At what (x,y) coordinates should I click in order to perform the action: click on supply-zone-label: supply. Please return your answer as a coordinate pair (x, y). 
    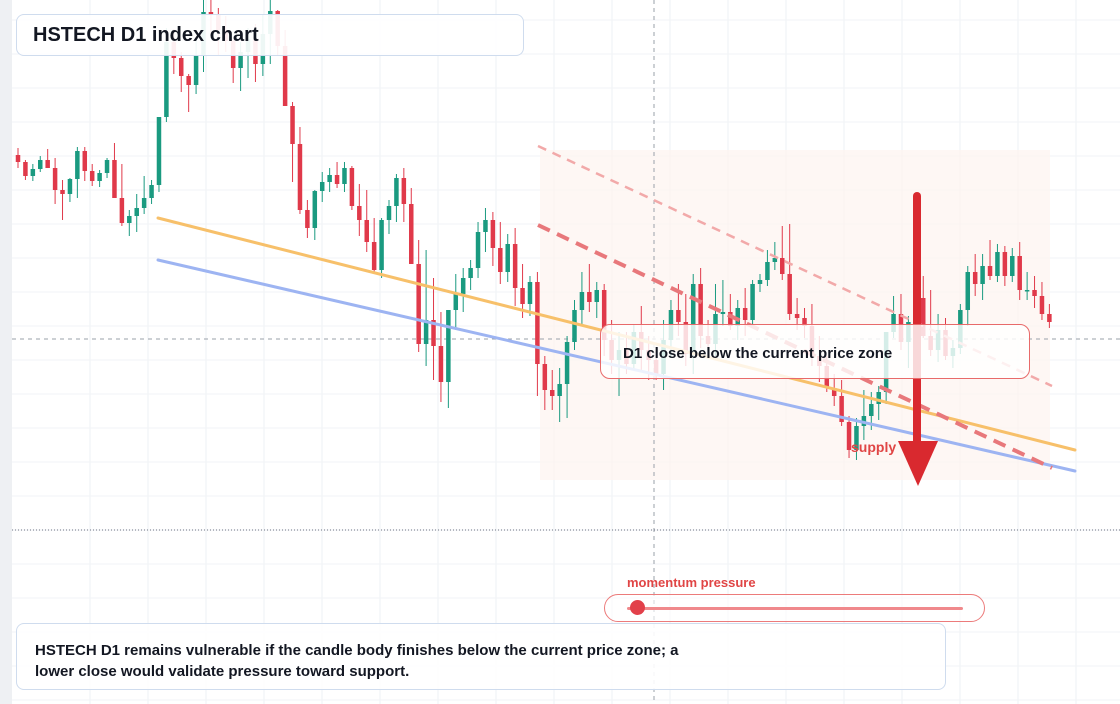
    Looking at the image, I should click on (874, 447).